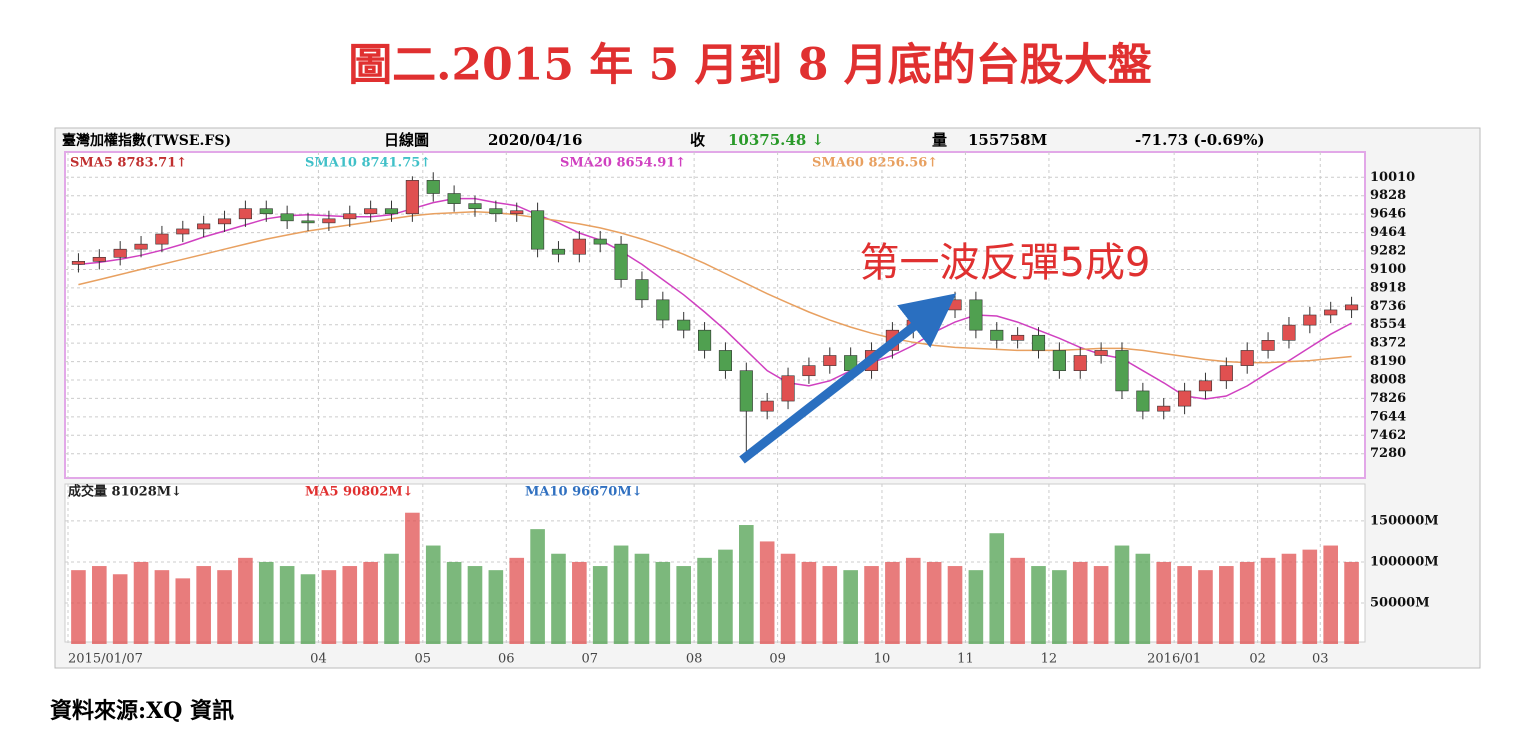 Image resolution: width=1536 pixels, height=756 pixels. What do you see at coordinates (1388, 398) in the screenshot?
I see `y-tick-label: 7826` at bounding box center [1388, 398].